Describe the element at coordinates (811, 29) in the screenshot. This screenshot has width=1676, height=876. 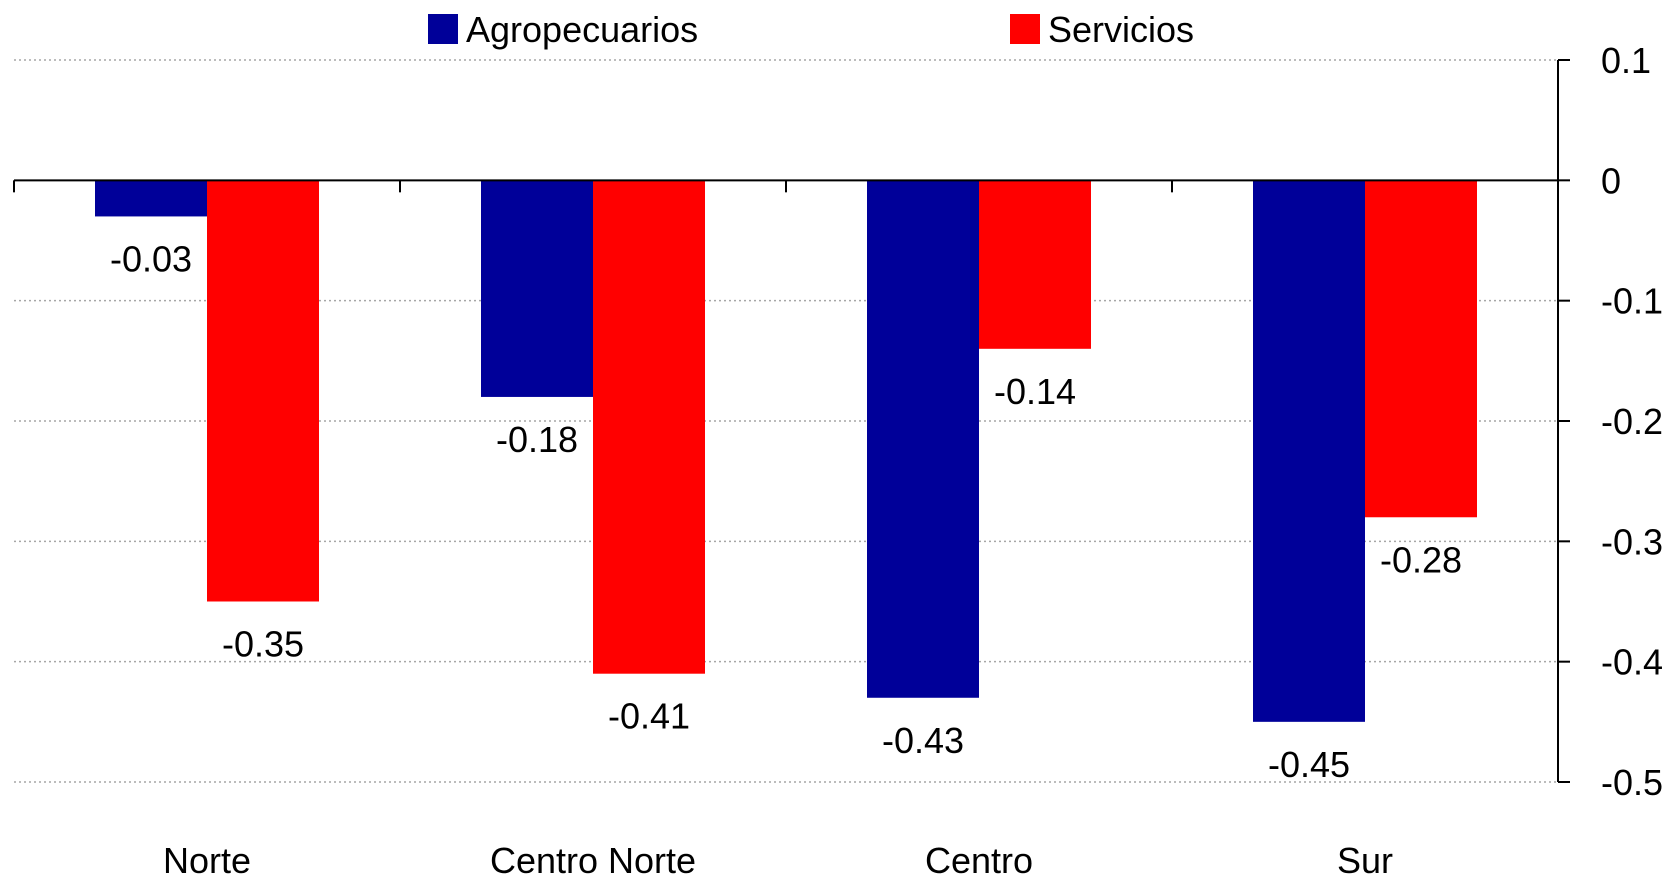
I see `legend: Agropecuarios Servicios` at that location.